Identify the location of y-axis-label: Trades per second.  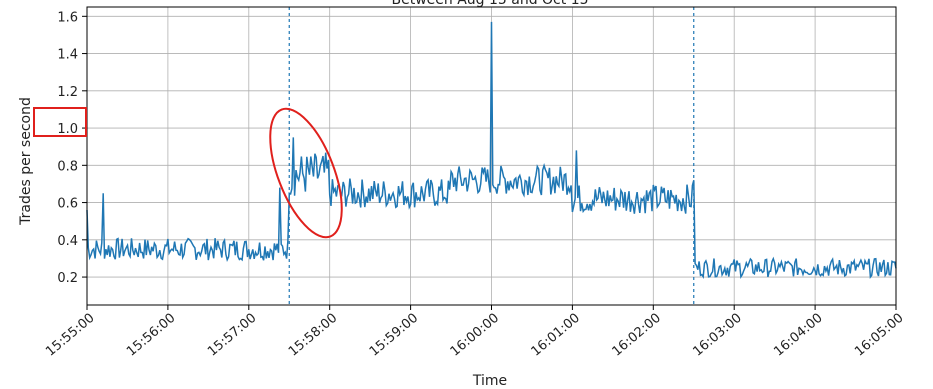
(26, 161).